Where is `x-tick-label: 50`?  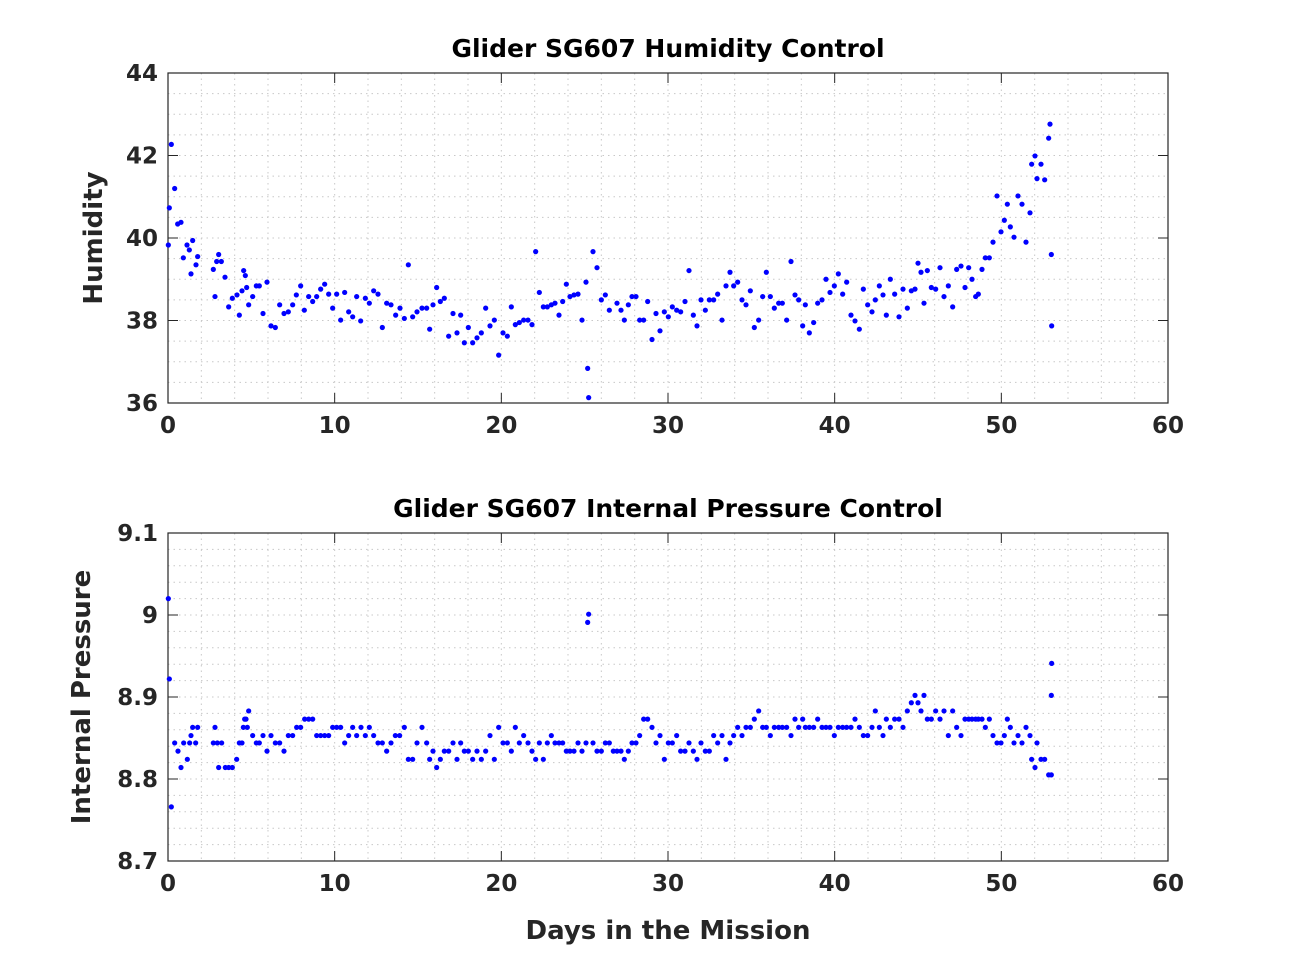 x-tick-label: 50 is located at coordinates (1001, 884).